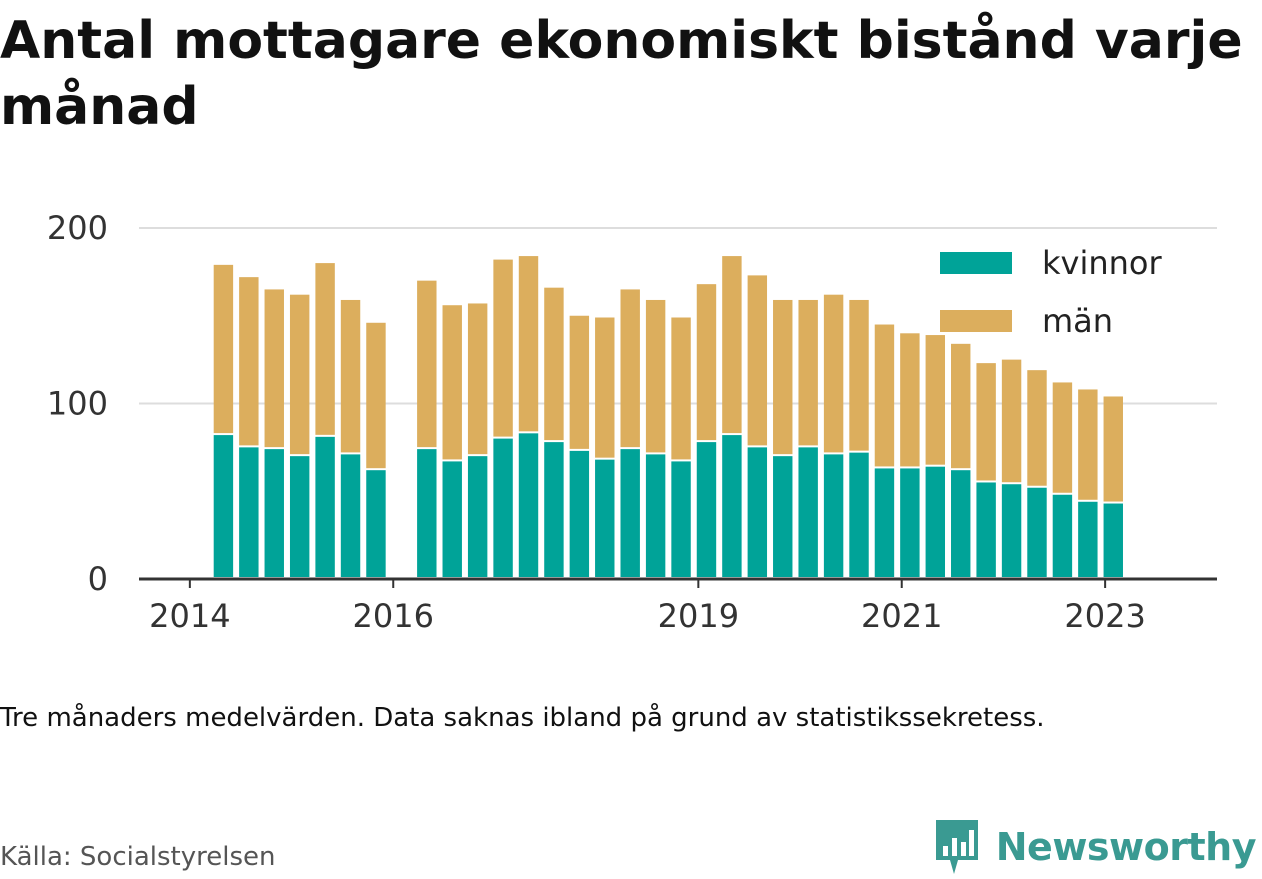  Describe the element at coordinates (189, 616) in the screenshot. I see `x-tick-label: 2014` at that location.